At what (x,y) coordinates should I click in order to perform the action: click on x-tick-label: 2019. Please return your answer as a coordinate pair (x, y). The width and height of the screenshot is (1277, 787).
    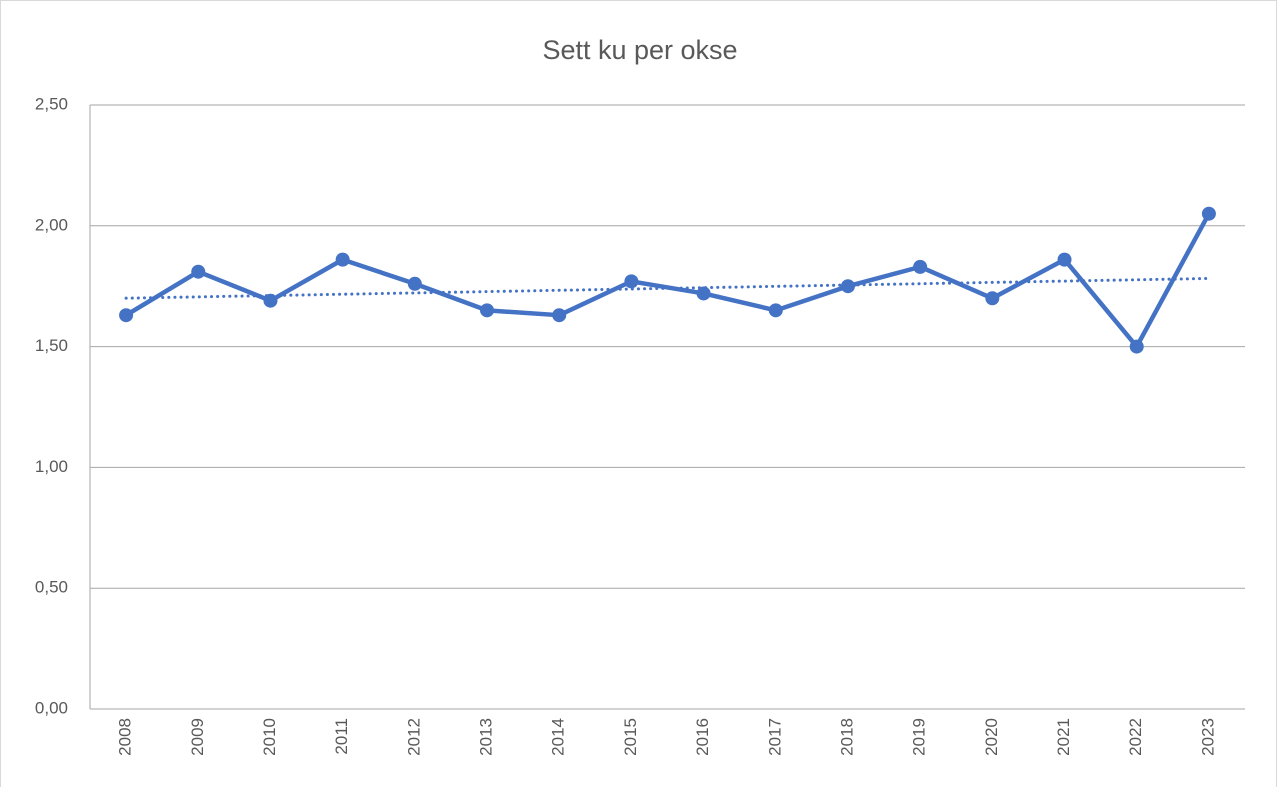
    Looking at the image, I should click on (919, 737).